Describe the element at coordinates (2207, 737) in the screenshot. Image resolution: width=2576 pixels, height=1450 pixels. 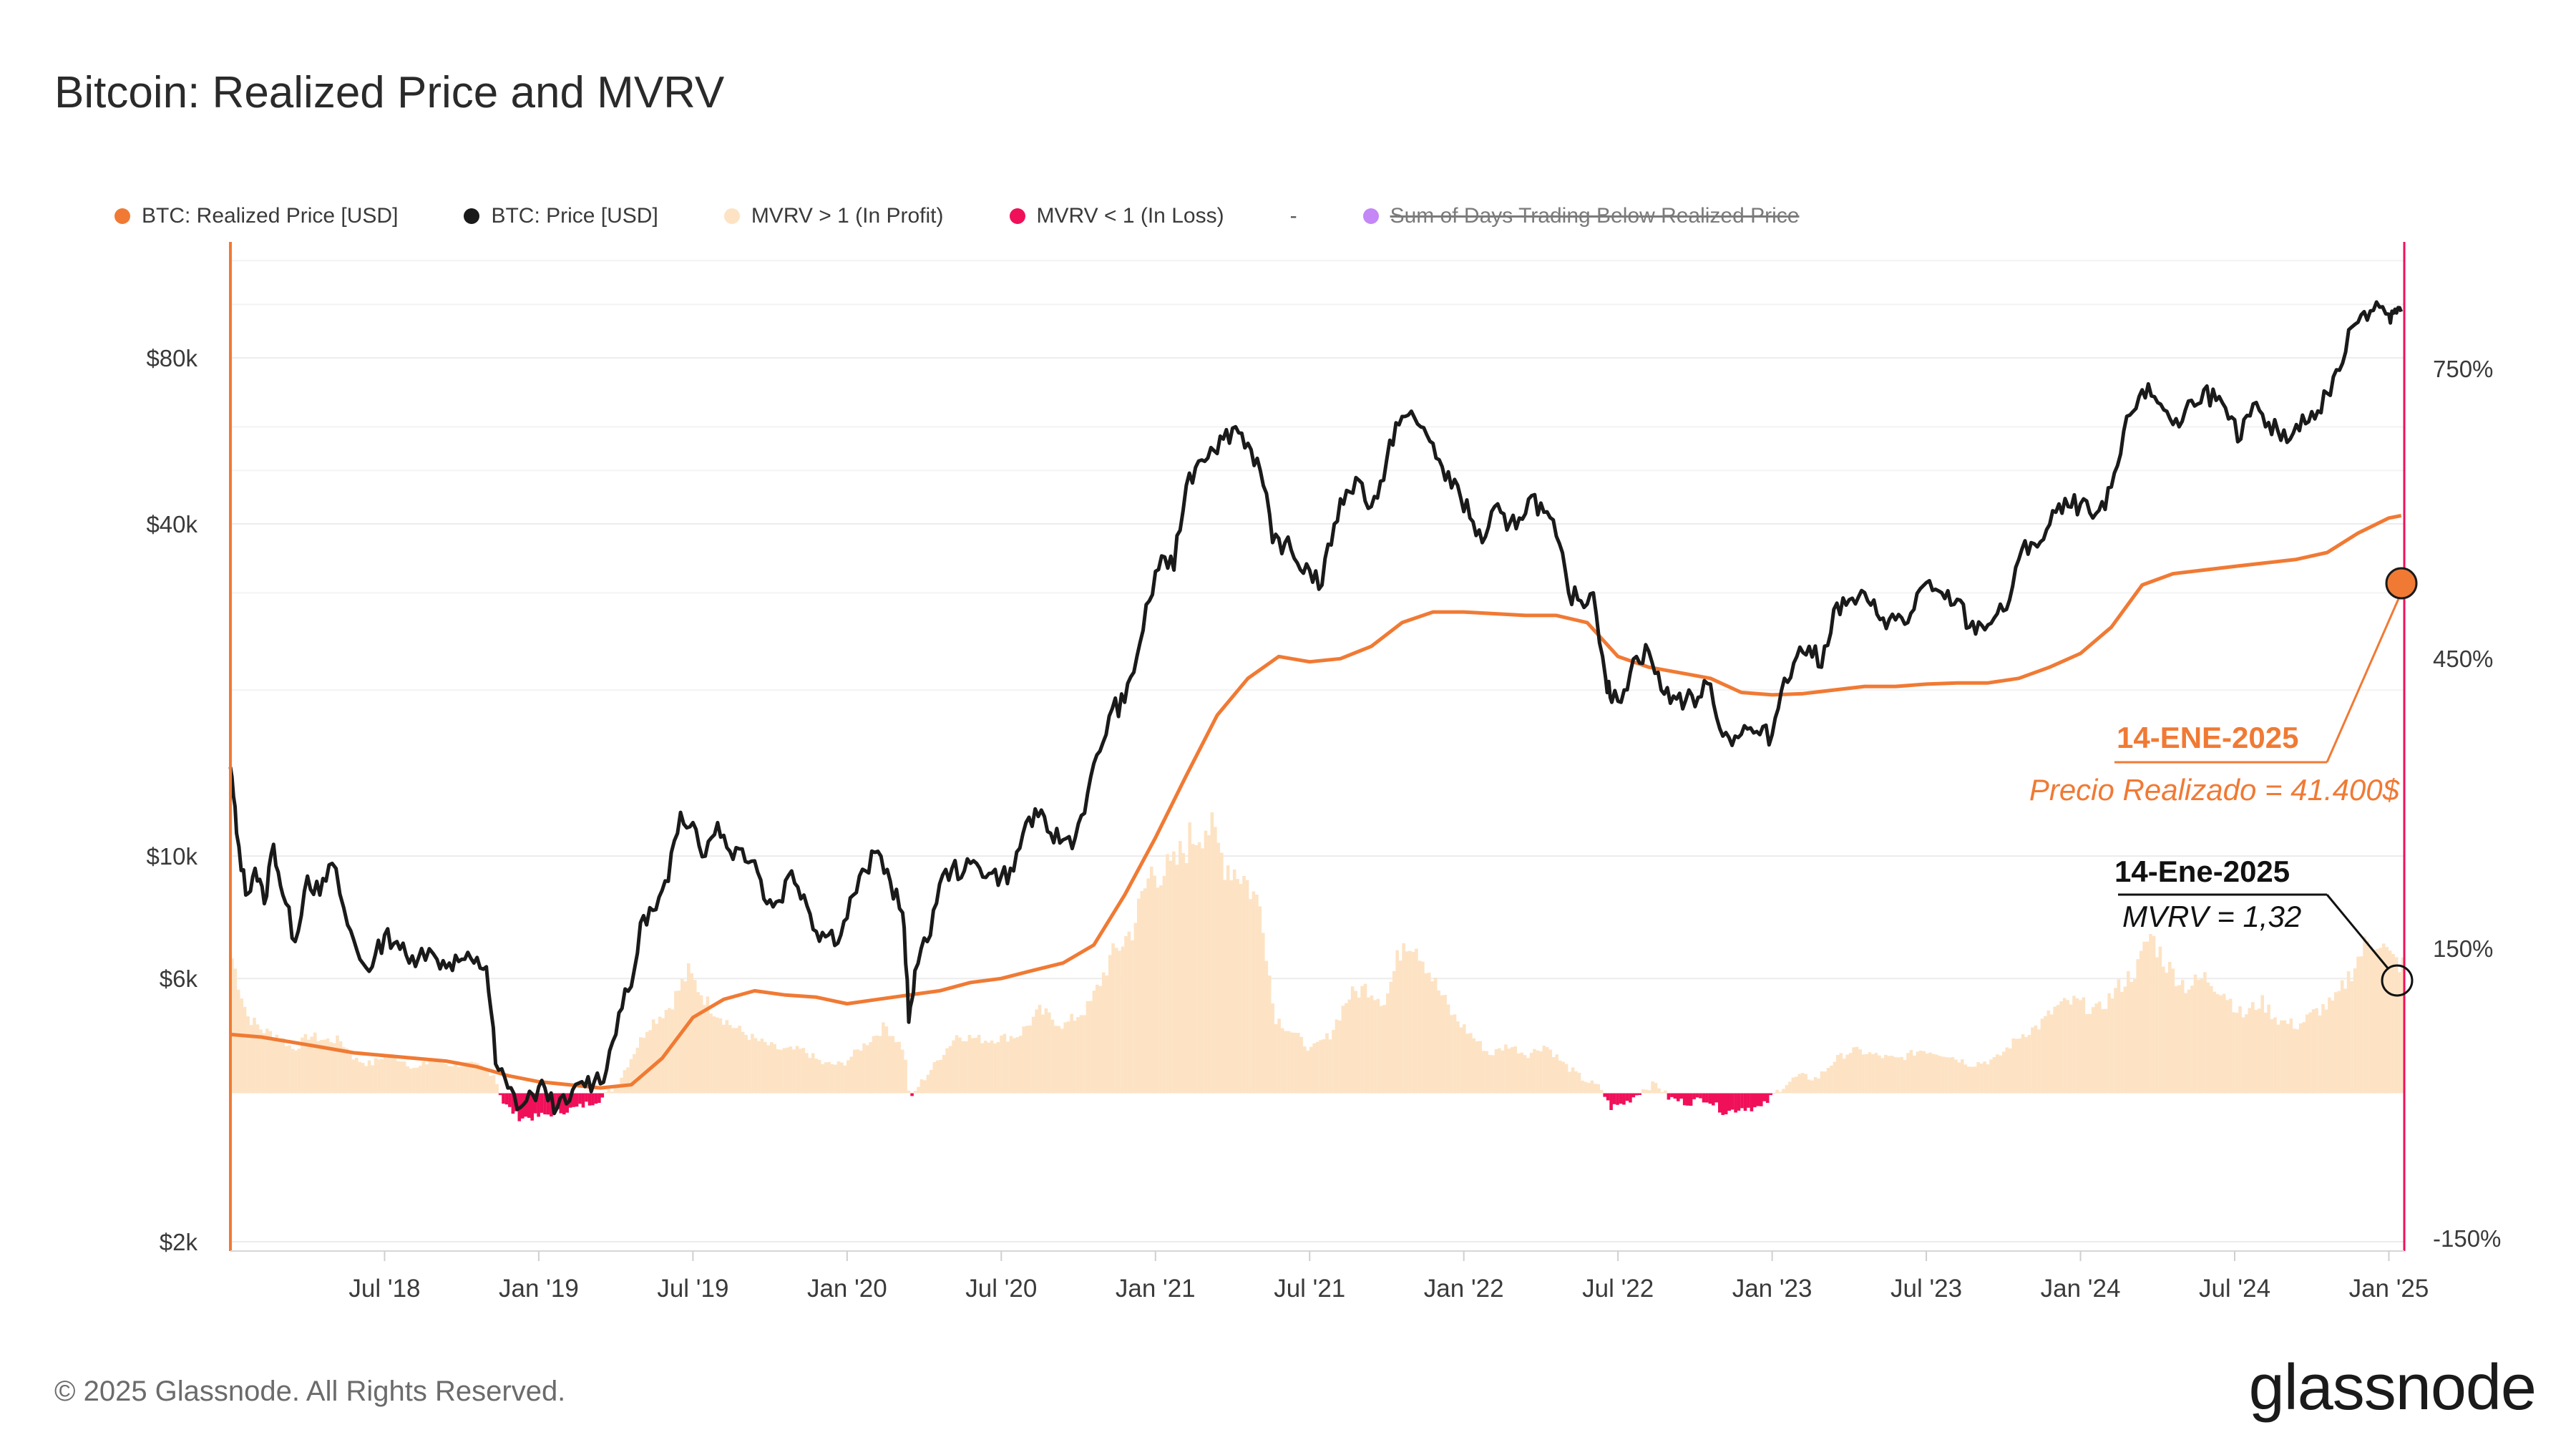
I see `annotation-realized-date: 14-ENE-2025` at that location.